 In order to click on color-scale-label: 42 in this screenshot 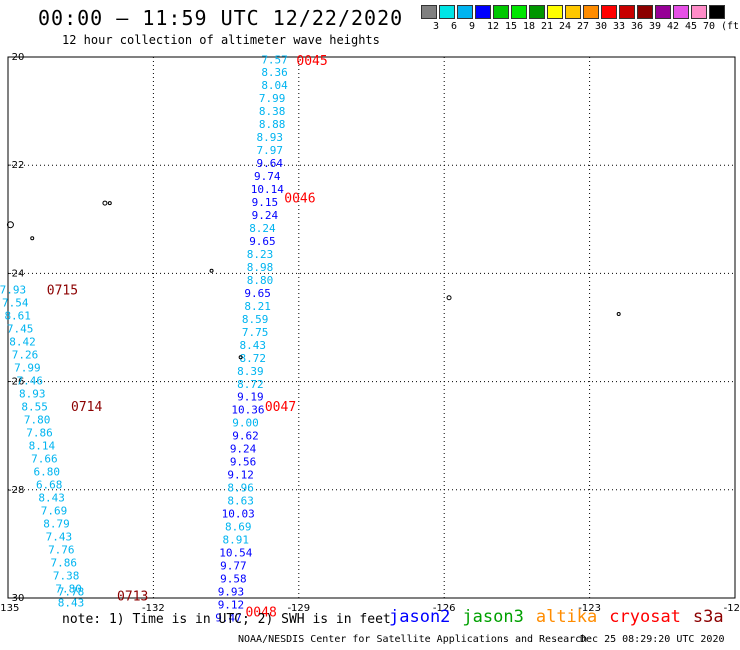, I will do `click(673, 26)`.